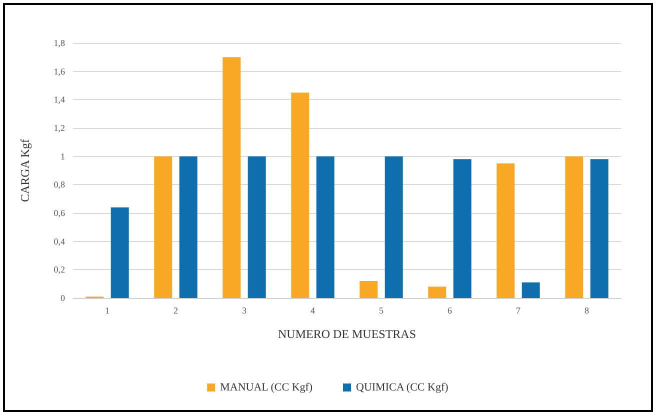  What do you see at coordinates (347, 334) in the screenshot?
I see `x-axis-title: NUMERO DE MUESTRAS` at bounding box center [347, 334].